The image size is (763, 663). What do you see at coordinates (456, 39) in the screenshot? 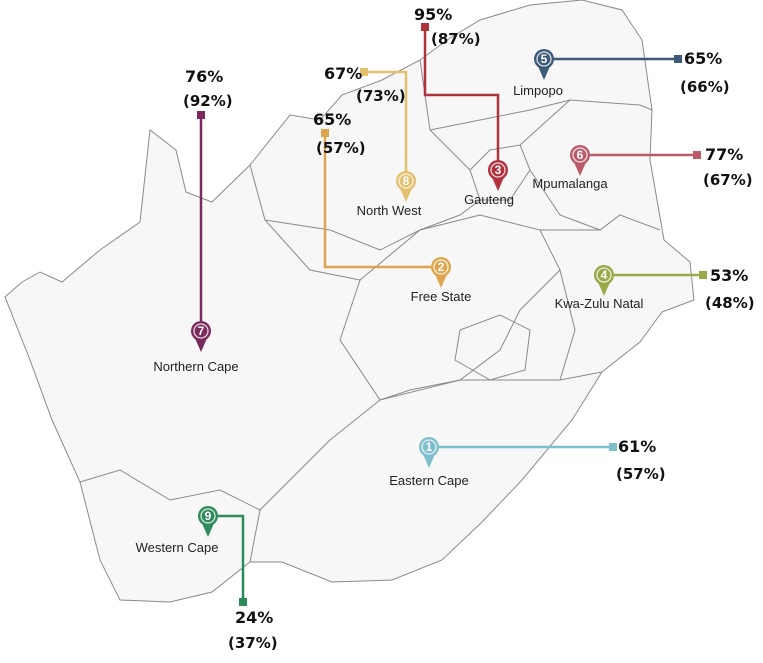
I see `province-previous-value-gauteng: (87%)` at bounding box center [456, 39].